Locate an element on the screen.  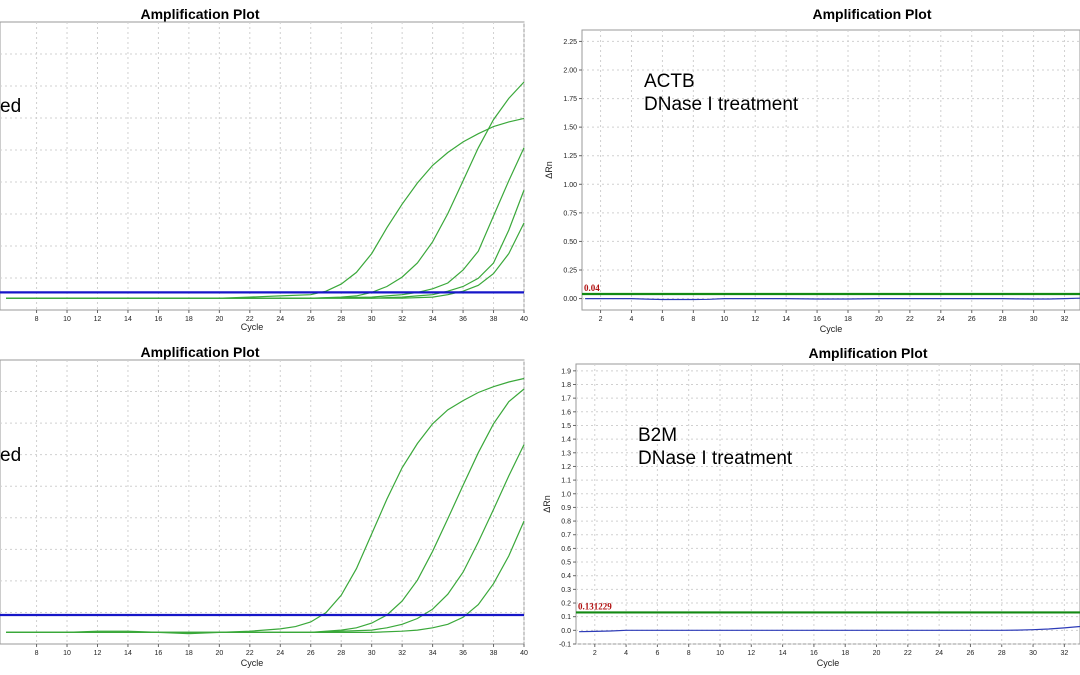
x-tick-label: 38 is located at coordinates (494, 653).